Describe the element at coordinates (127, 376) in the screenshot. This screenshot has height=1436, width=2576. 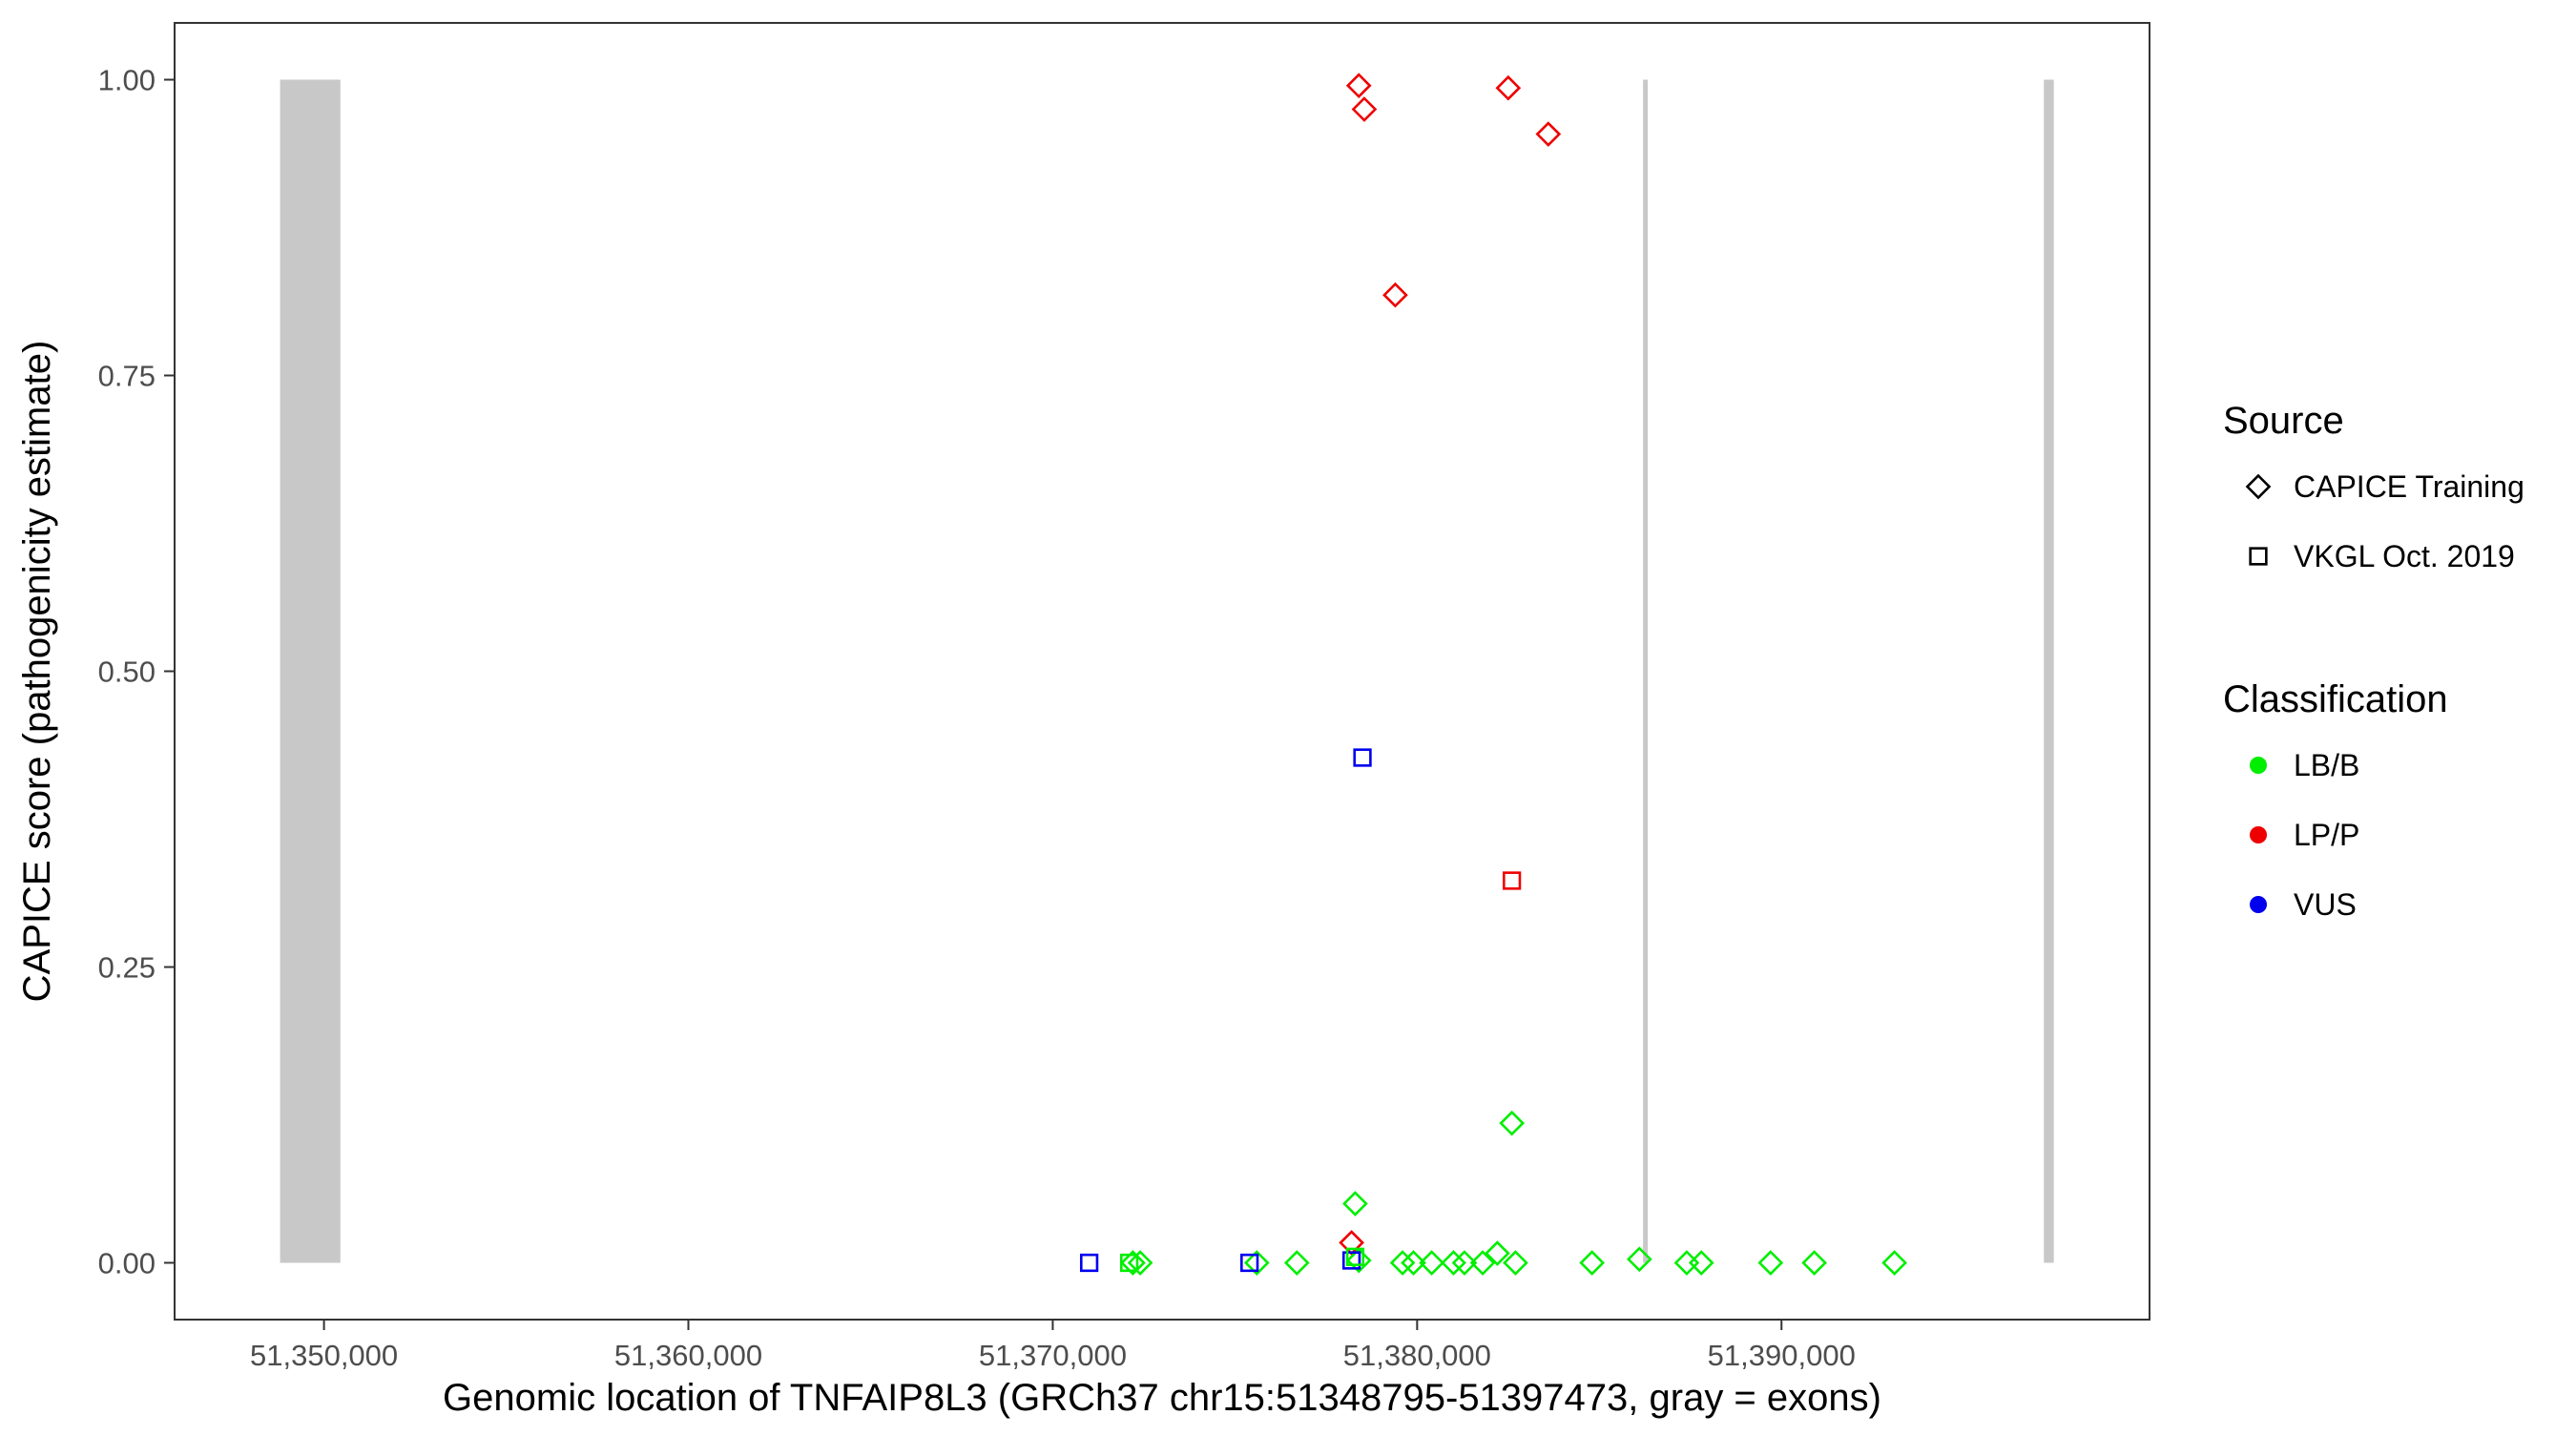
I see `y-tick-label: 0.75` at that location.